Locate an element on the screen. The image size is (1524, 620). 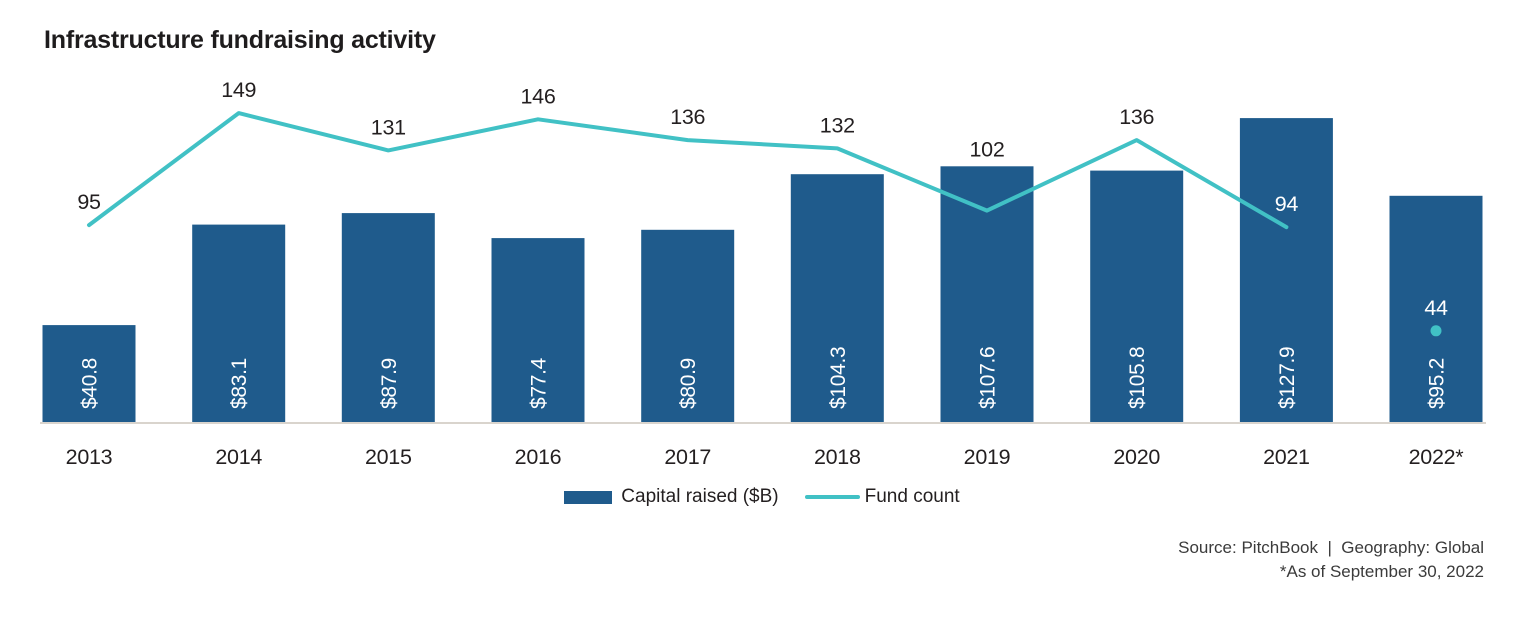
fund-count-label-2013: 95 is located at coordinates (89, 202).